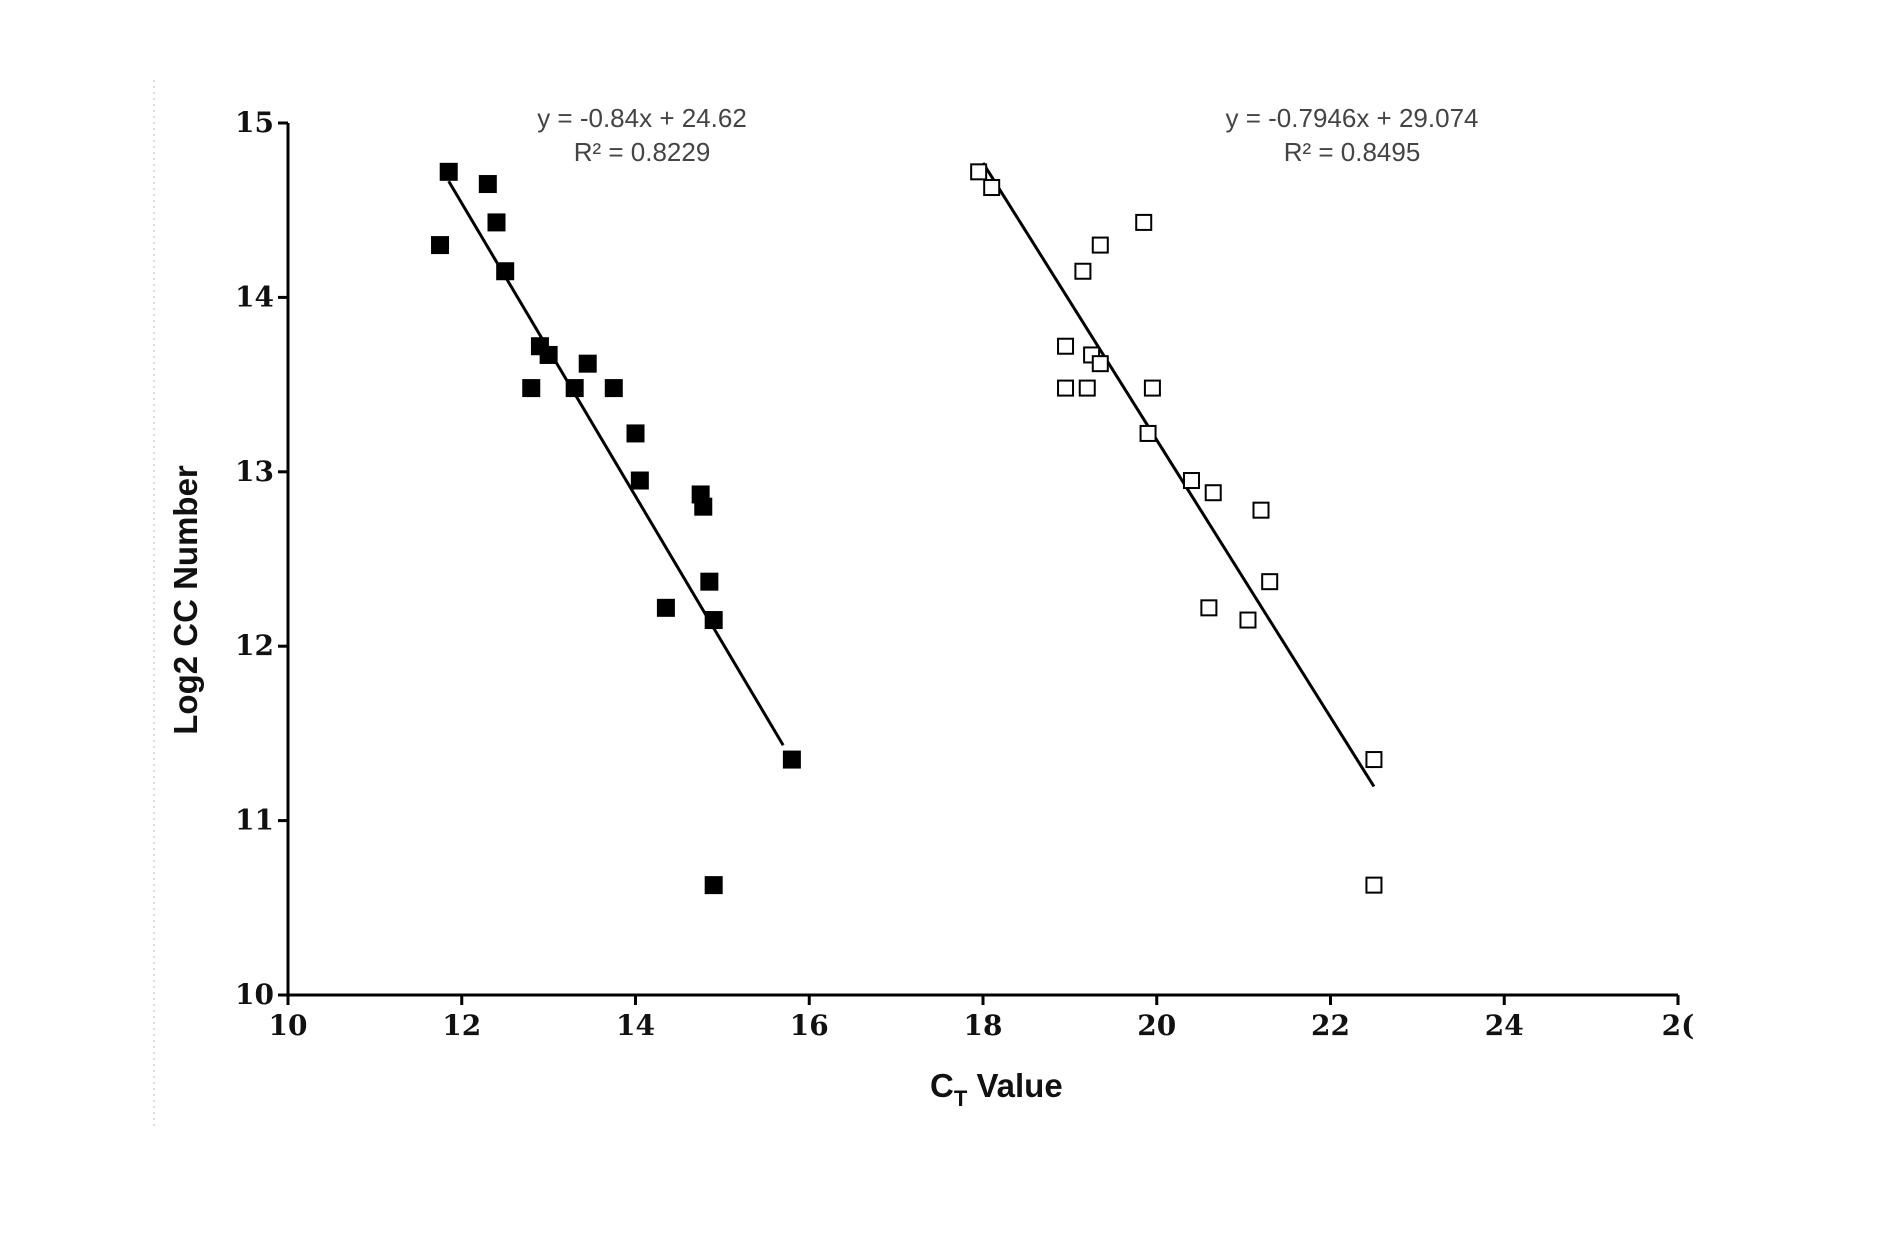  I want to click on y-axis-title: Log2 CC Number, so click(185, 600).